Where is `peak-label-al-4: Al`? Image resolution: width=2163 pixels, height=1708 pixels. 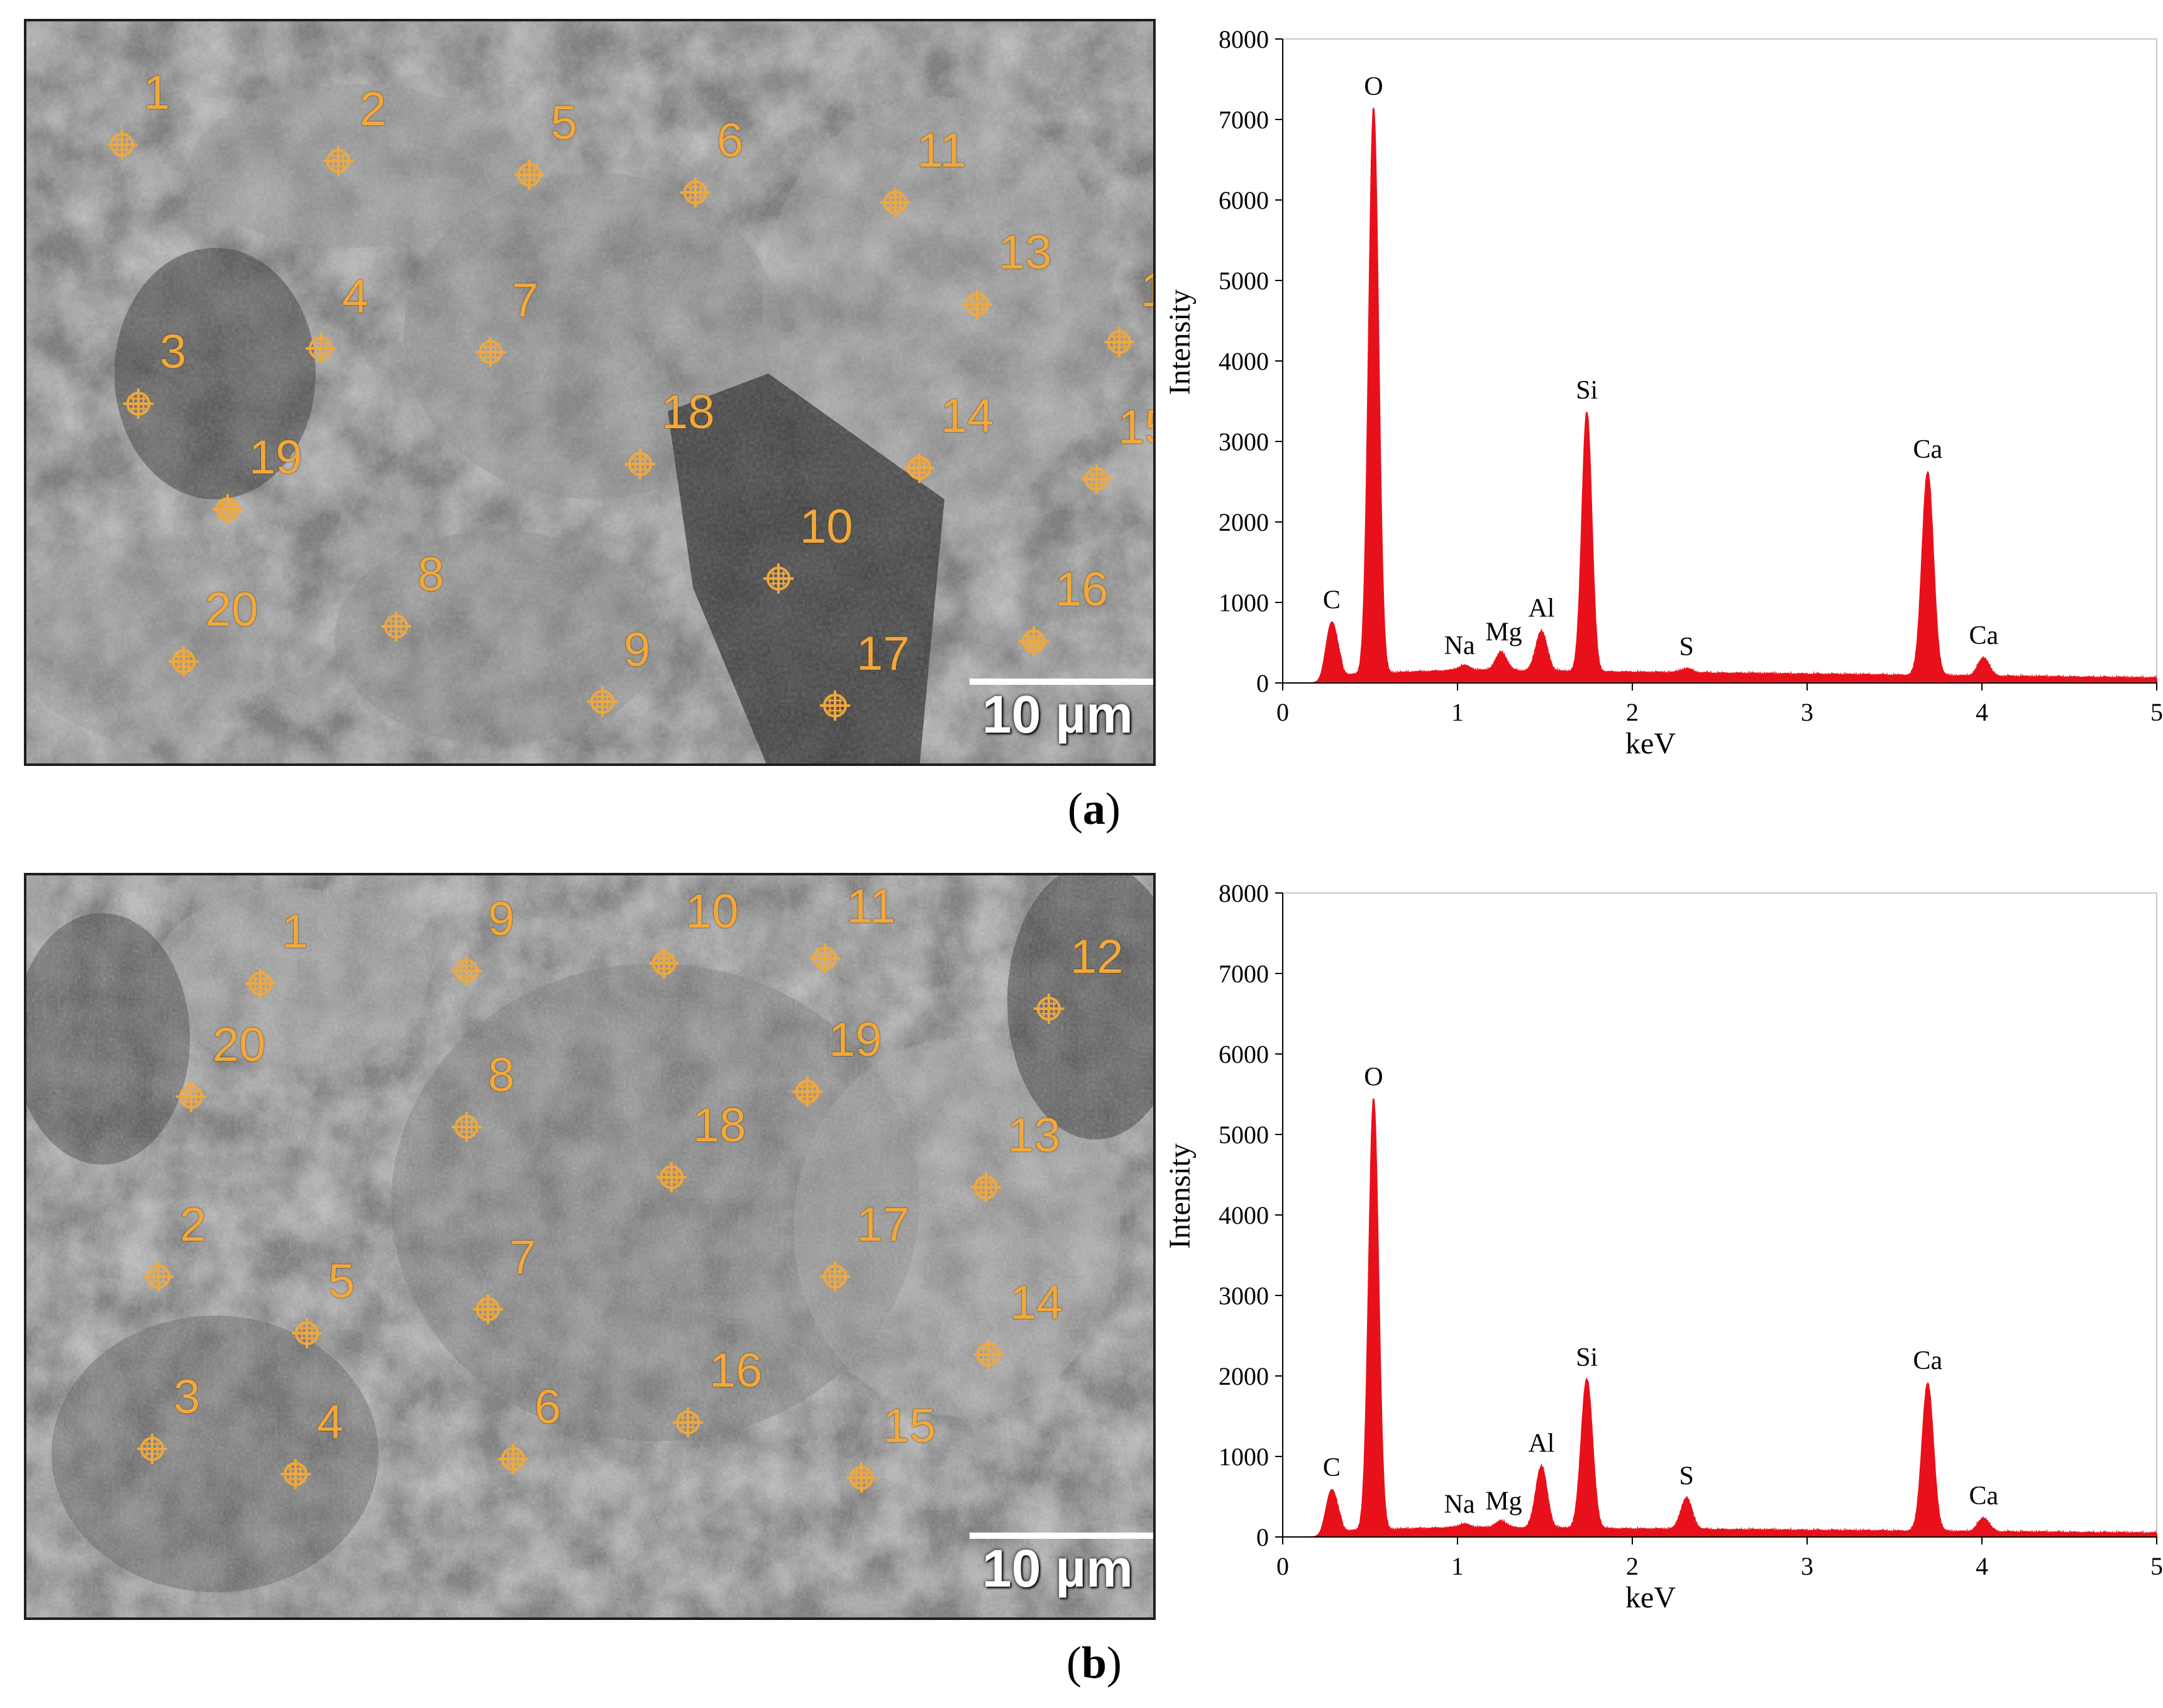
peak-label-al-4: Al is located at coordinates (1541, 1443).